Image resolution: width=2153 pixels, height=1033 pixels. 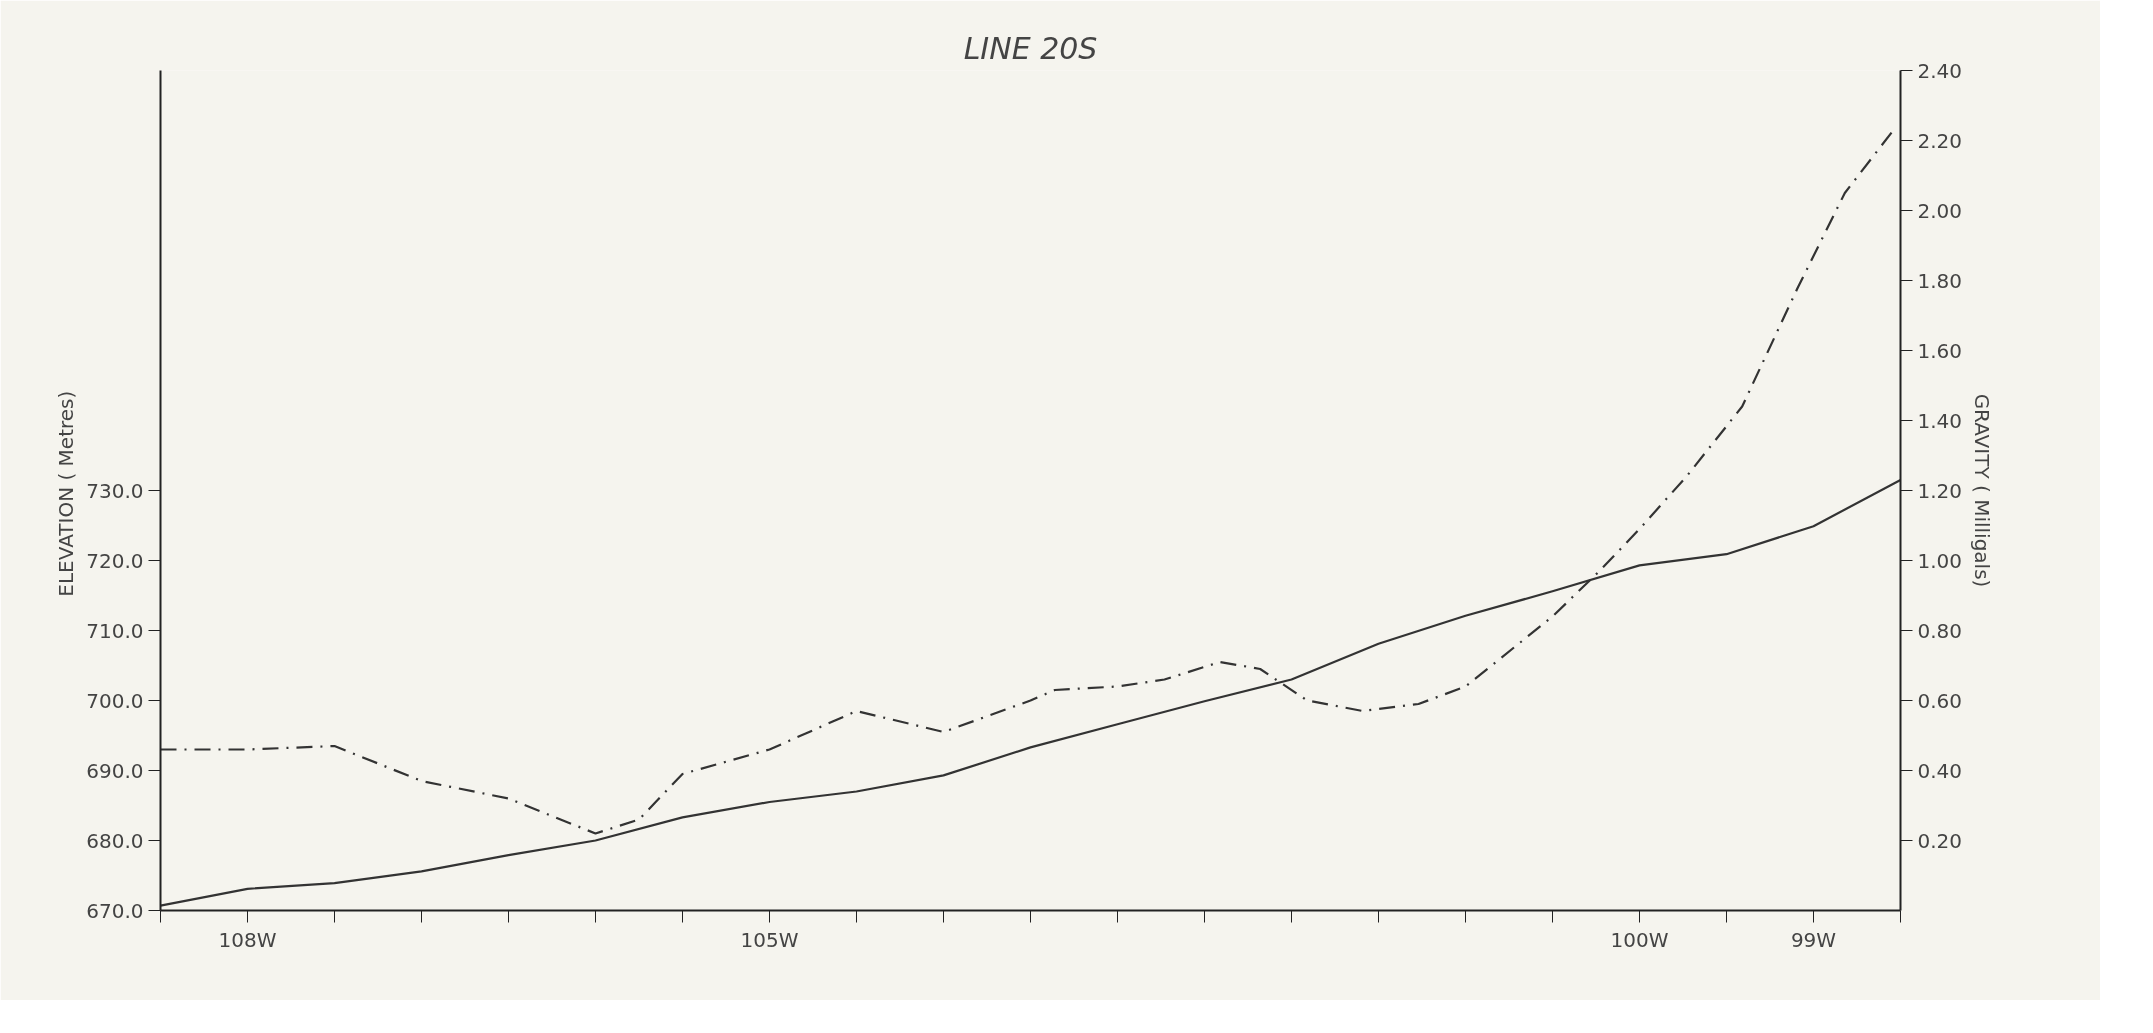 What do you see at coordinates (115, 840) in the screenshot?
I see `y-tick-label: 680.0` at bounding box center [115, 840].